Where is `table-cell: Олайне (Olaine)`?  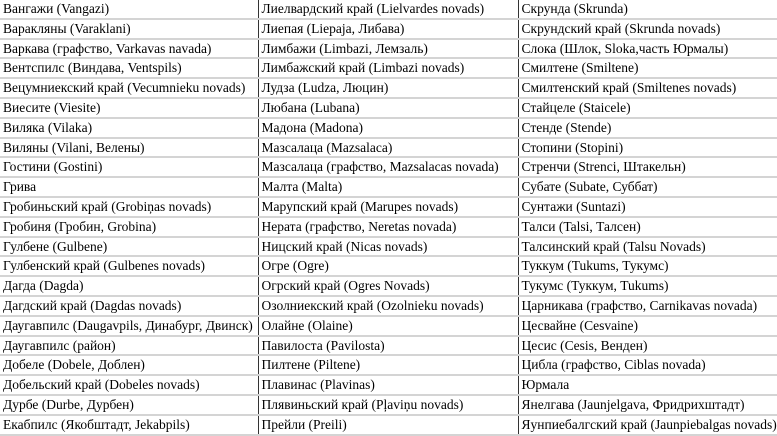 table-cell: Олайне (Olaine) is located at coordinates (388, 326).